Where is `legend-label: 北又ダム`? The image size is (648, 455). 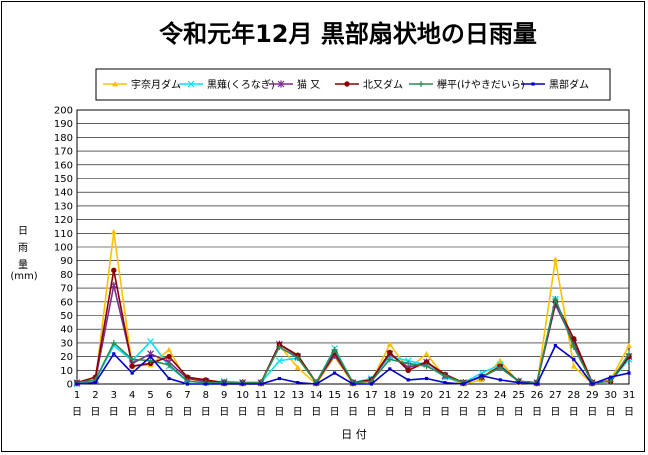
legend-label: 北又ダム is located at coordinates (383, 84).